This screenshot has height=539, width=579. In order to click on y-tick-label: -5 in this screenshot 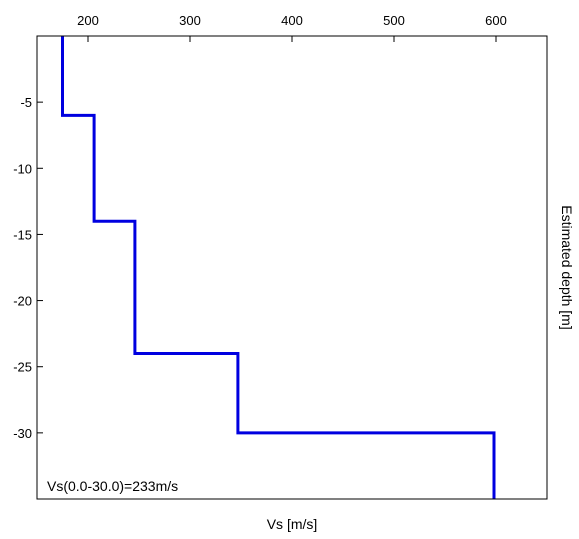, I will do `click(26, 102)`.